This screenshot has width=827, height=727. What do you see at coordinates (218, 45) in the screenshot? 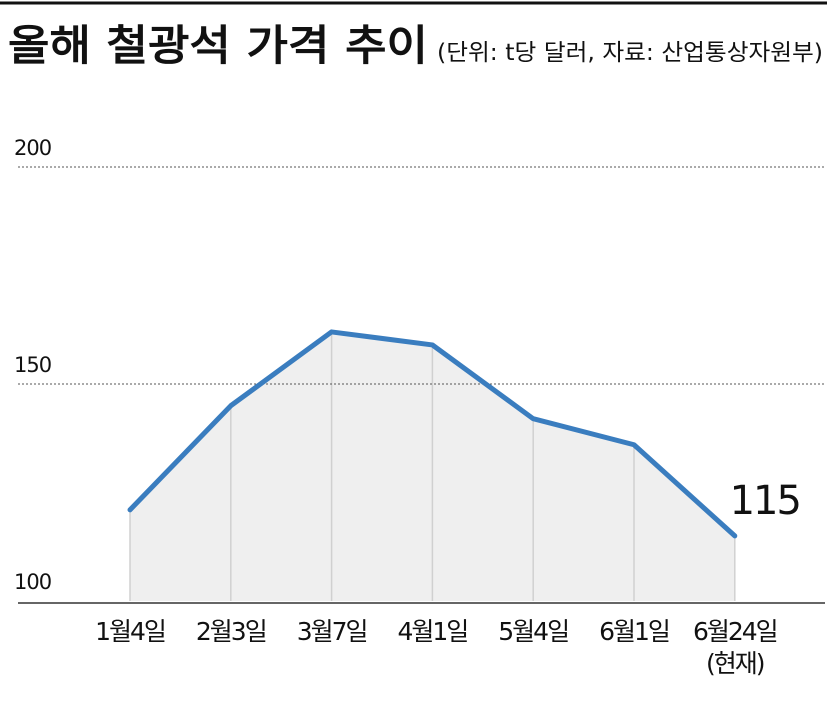
I see `chart-title: 올해 철광석 가격 추이` at bounding box center [218, 45].